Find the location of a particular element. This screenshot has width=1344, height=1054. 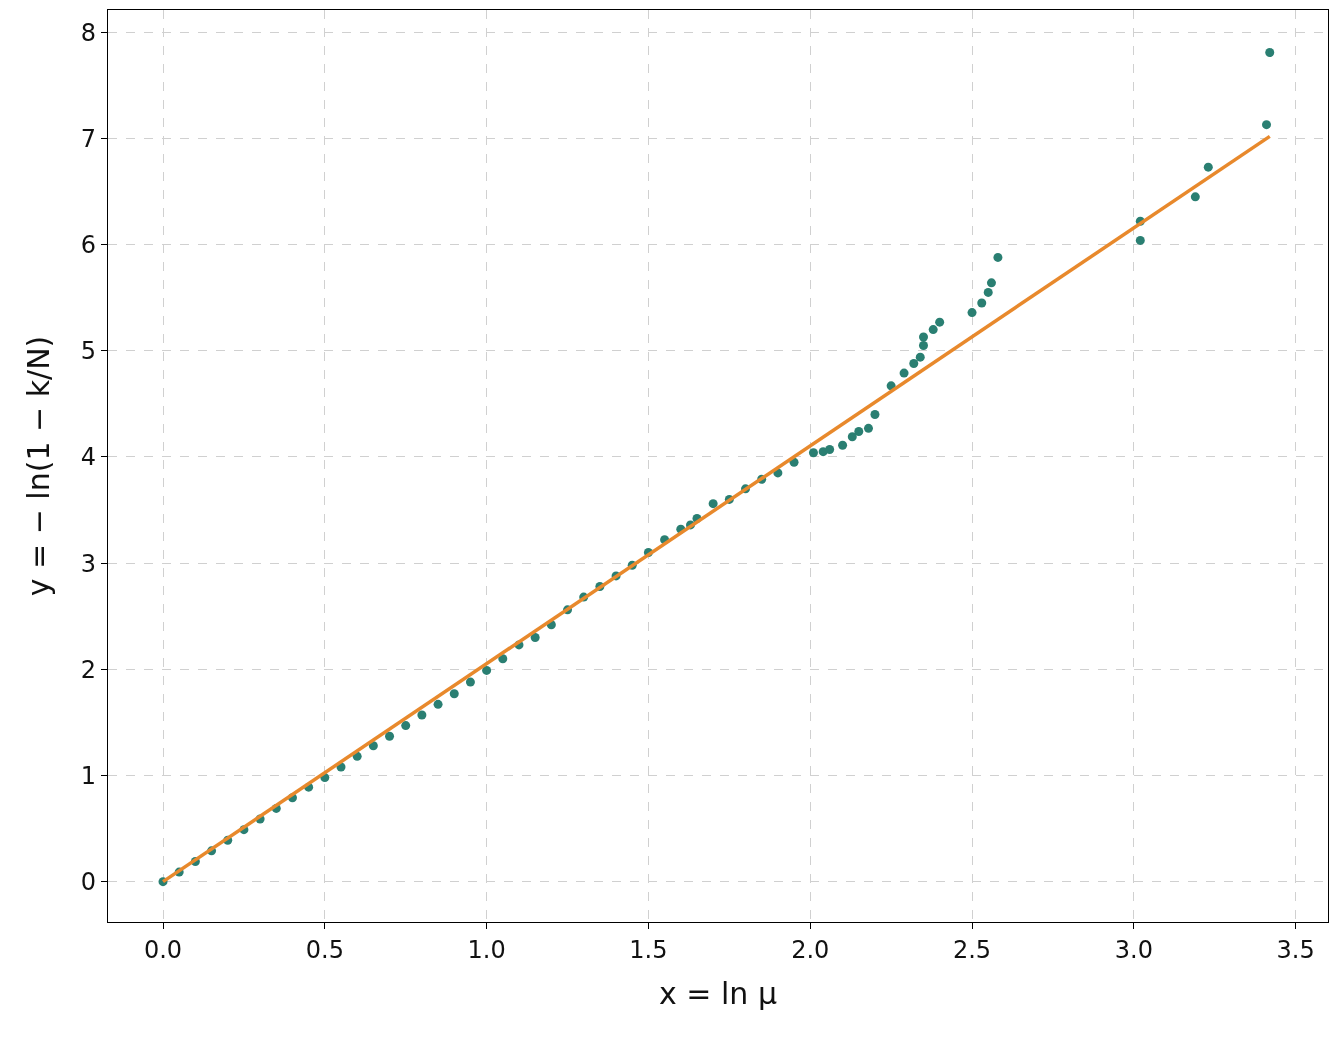

x-tick-label: 0.0 is located at coordinates (163, 949).